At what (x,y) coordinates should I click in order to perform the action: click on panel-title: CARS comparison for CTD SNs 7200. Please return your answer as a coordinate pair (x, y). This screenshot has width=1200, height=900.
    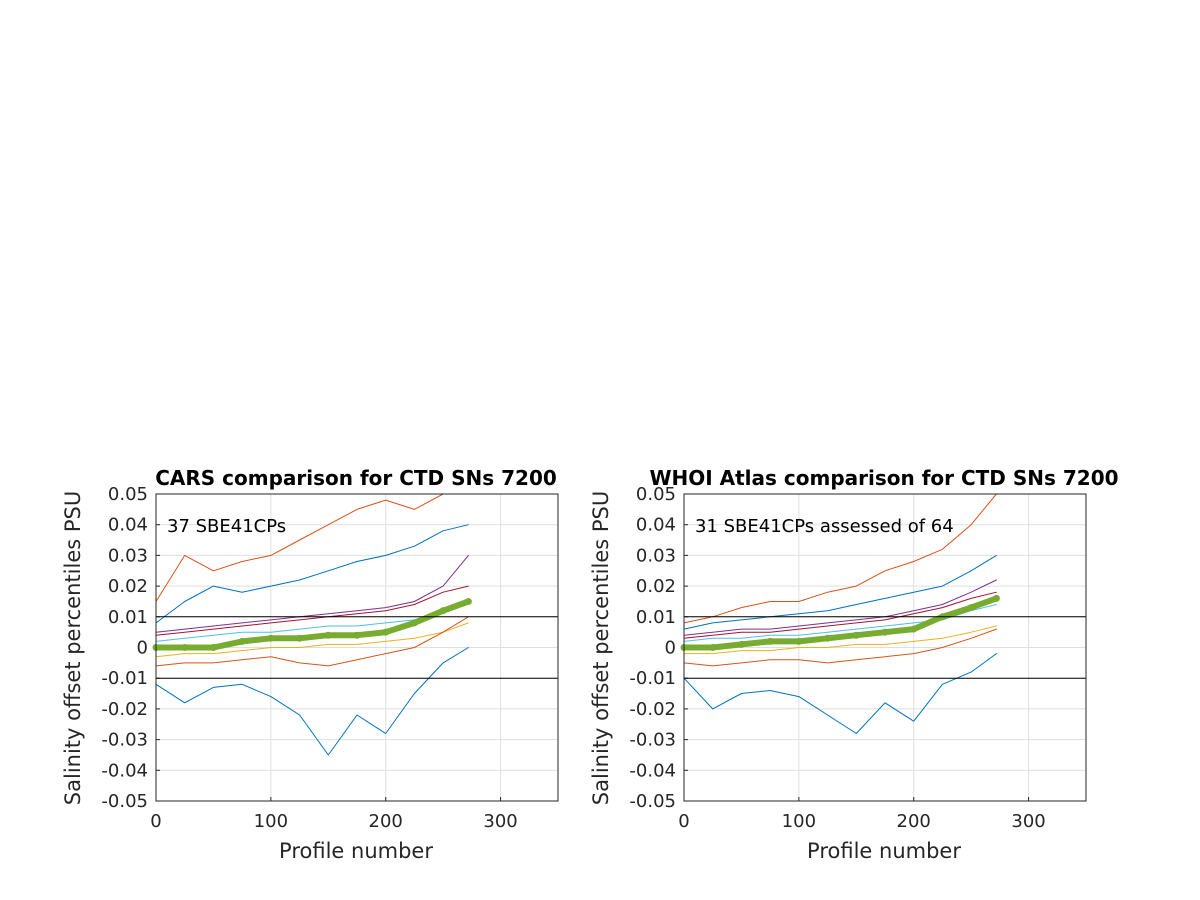
    Looking at the image, I should click on (356, 478).